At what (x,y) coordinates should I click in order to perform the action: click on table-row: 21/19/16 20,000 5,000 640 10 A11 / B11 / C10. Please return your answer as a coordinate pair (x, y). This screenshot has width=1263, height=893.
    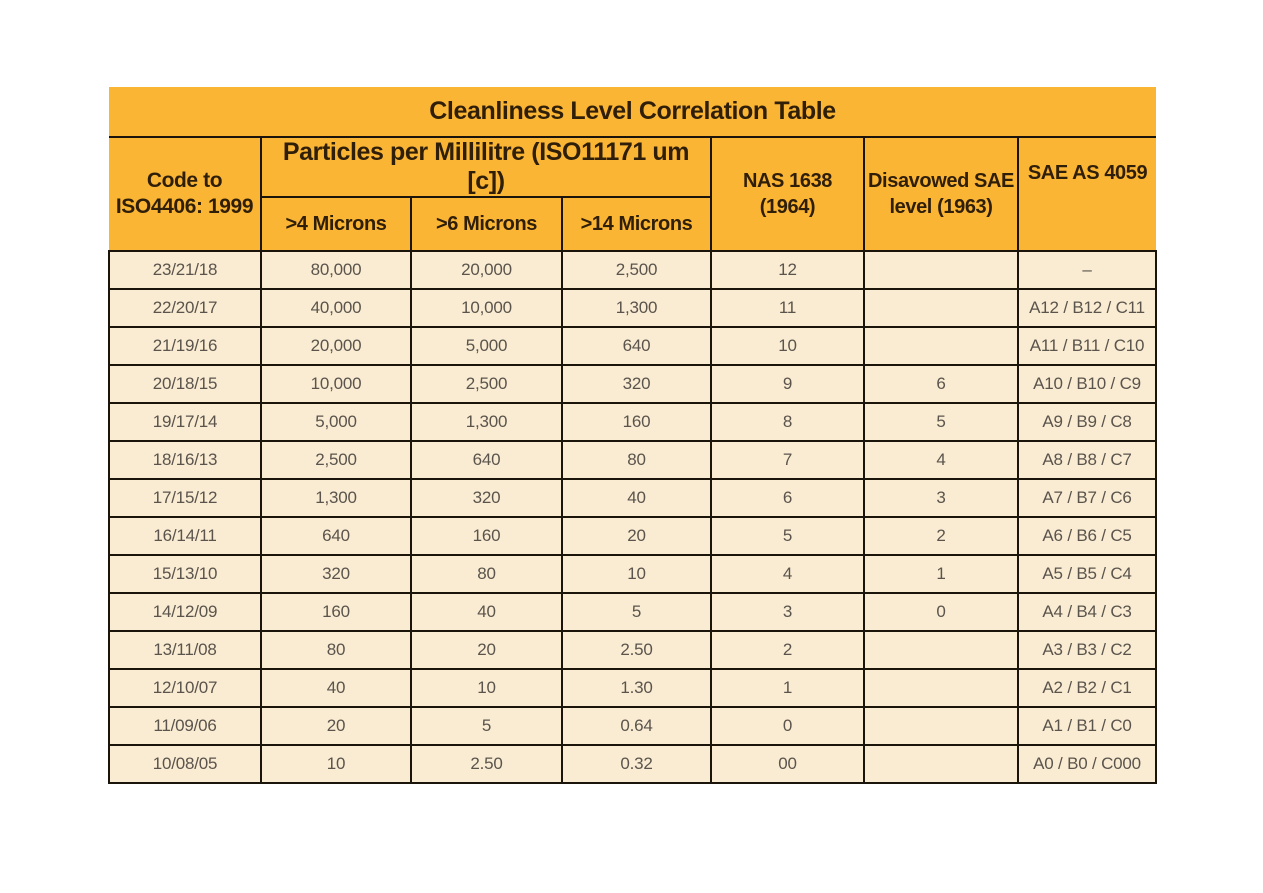
    Looking at the image, I should click on (633, 346).